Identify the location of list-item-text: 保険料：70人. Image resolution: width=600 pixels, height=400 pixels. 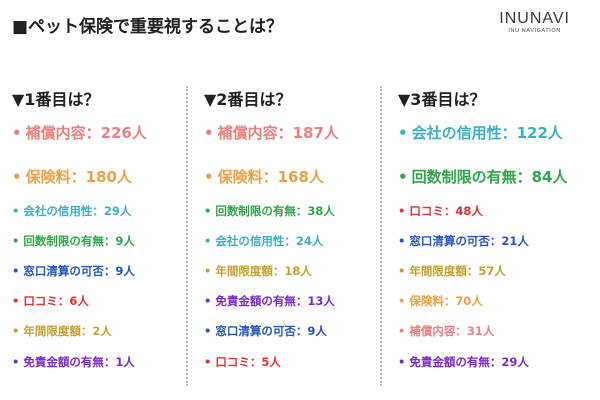
(446, 301).